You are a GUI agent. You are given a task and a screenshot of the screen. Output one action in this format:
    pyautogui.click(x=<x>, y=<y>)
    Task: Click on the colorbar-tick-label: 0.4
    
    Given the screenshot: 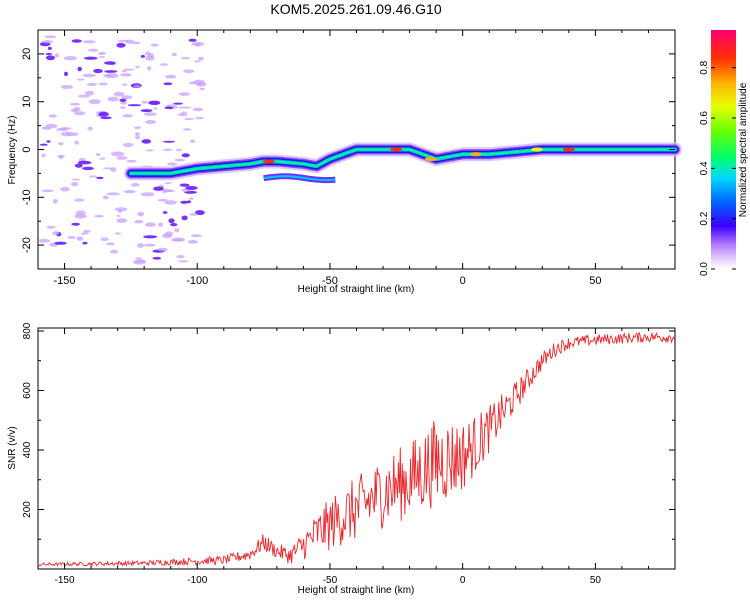 What is the action you would take?
    pyautogui.click(x=704, y=168)
    